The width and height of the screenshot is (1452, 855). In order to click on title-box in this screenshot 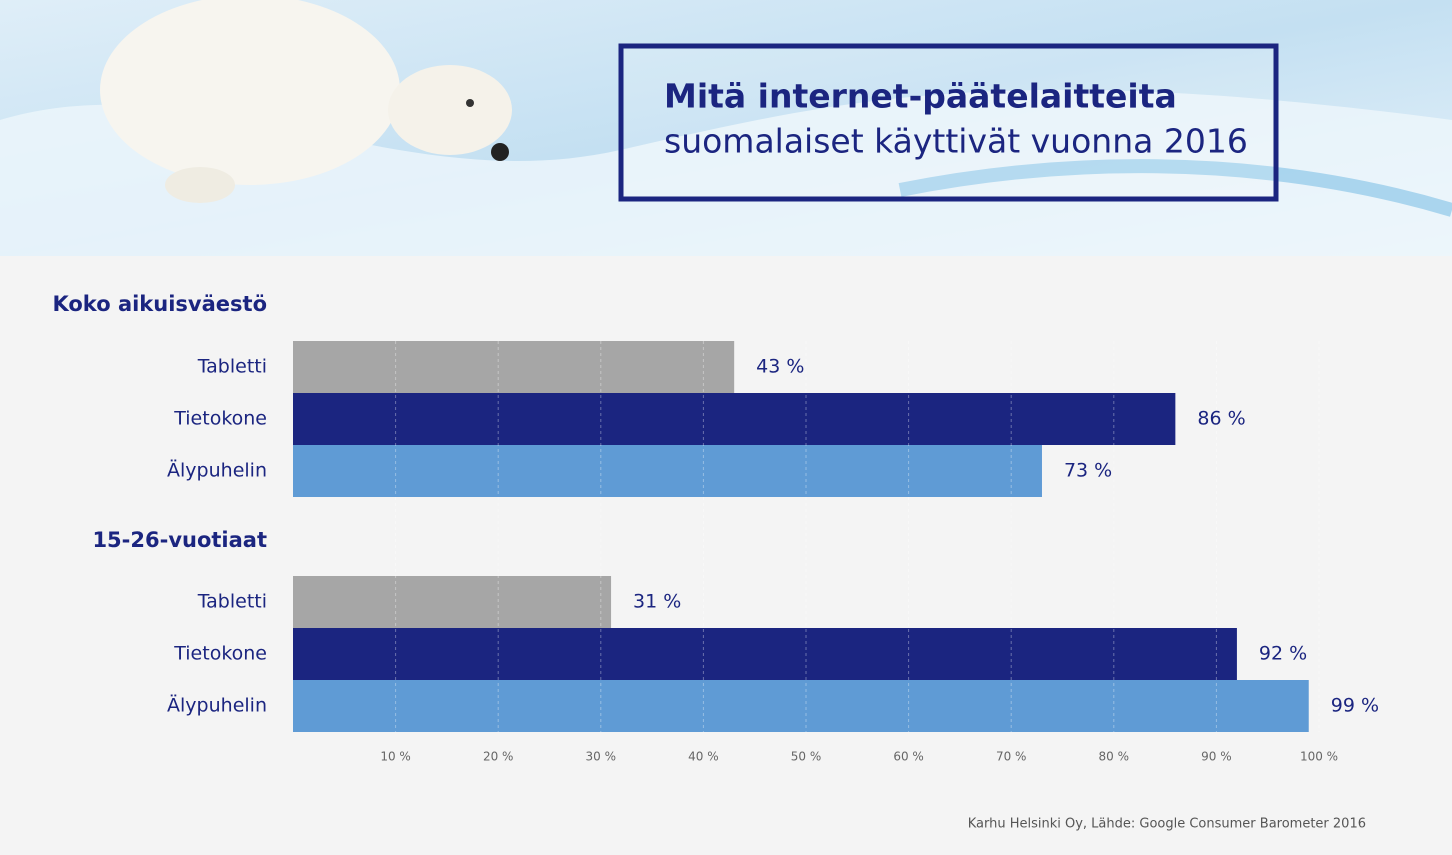, I will do `click(948, 122)`.